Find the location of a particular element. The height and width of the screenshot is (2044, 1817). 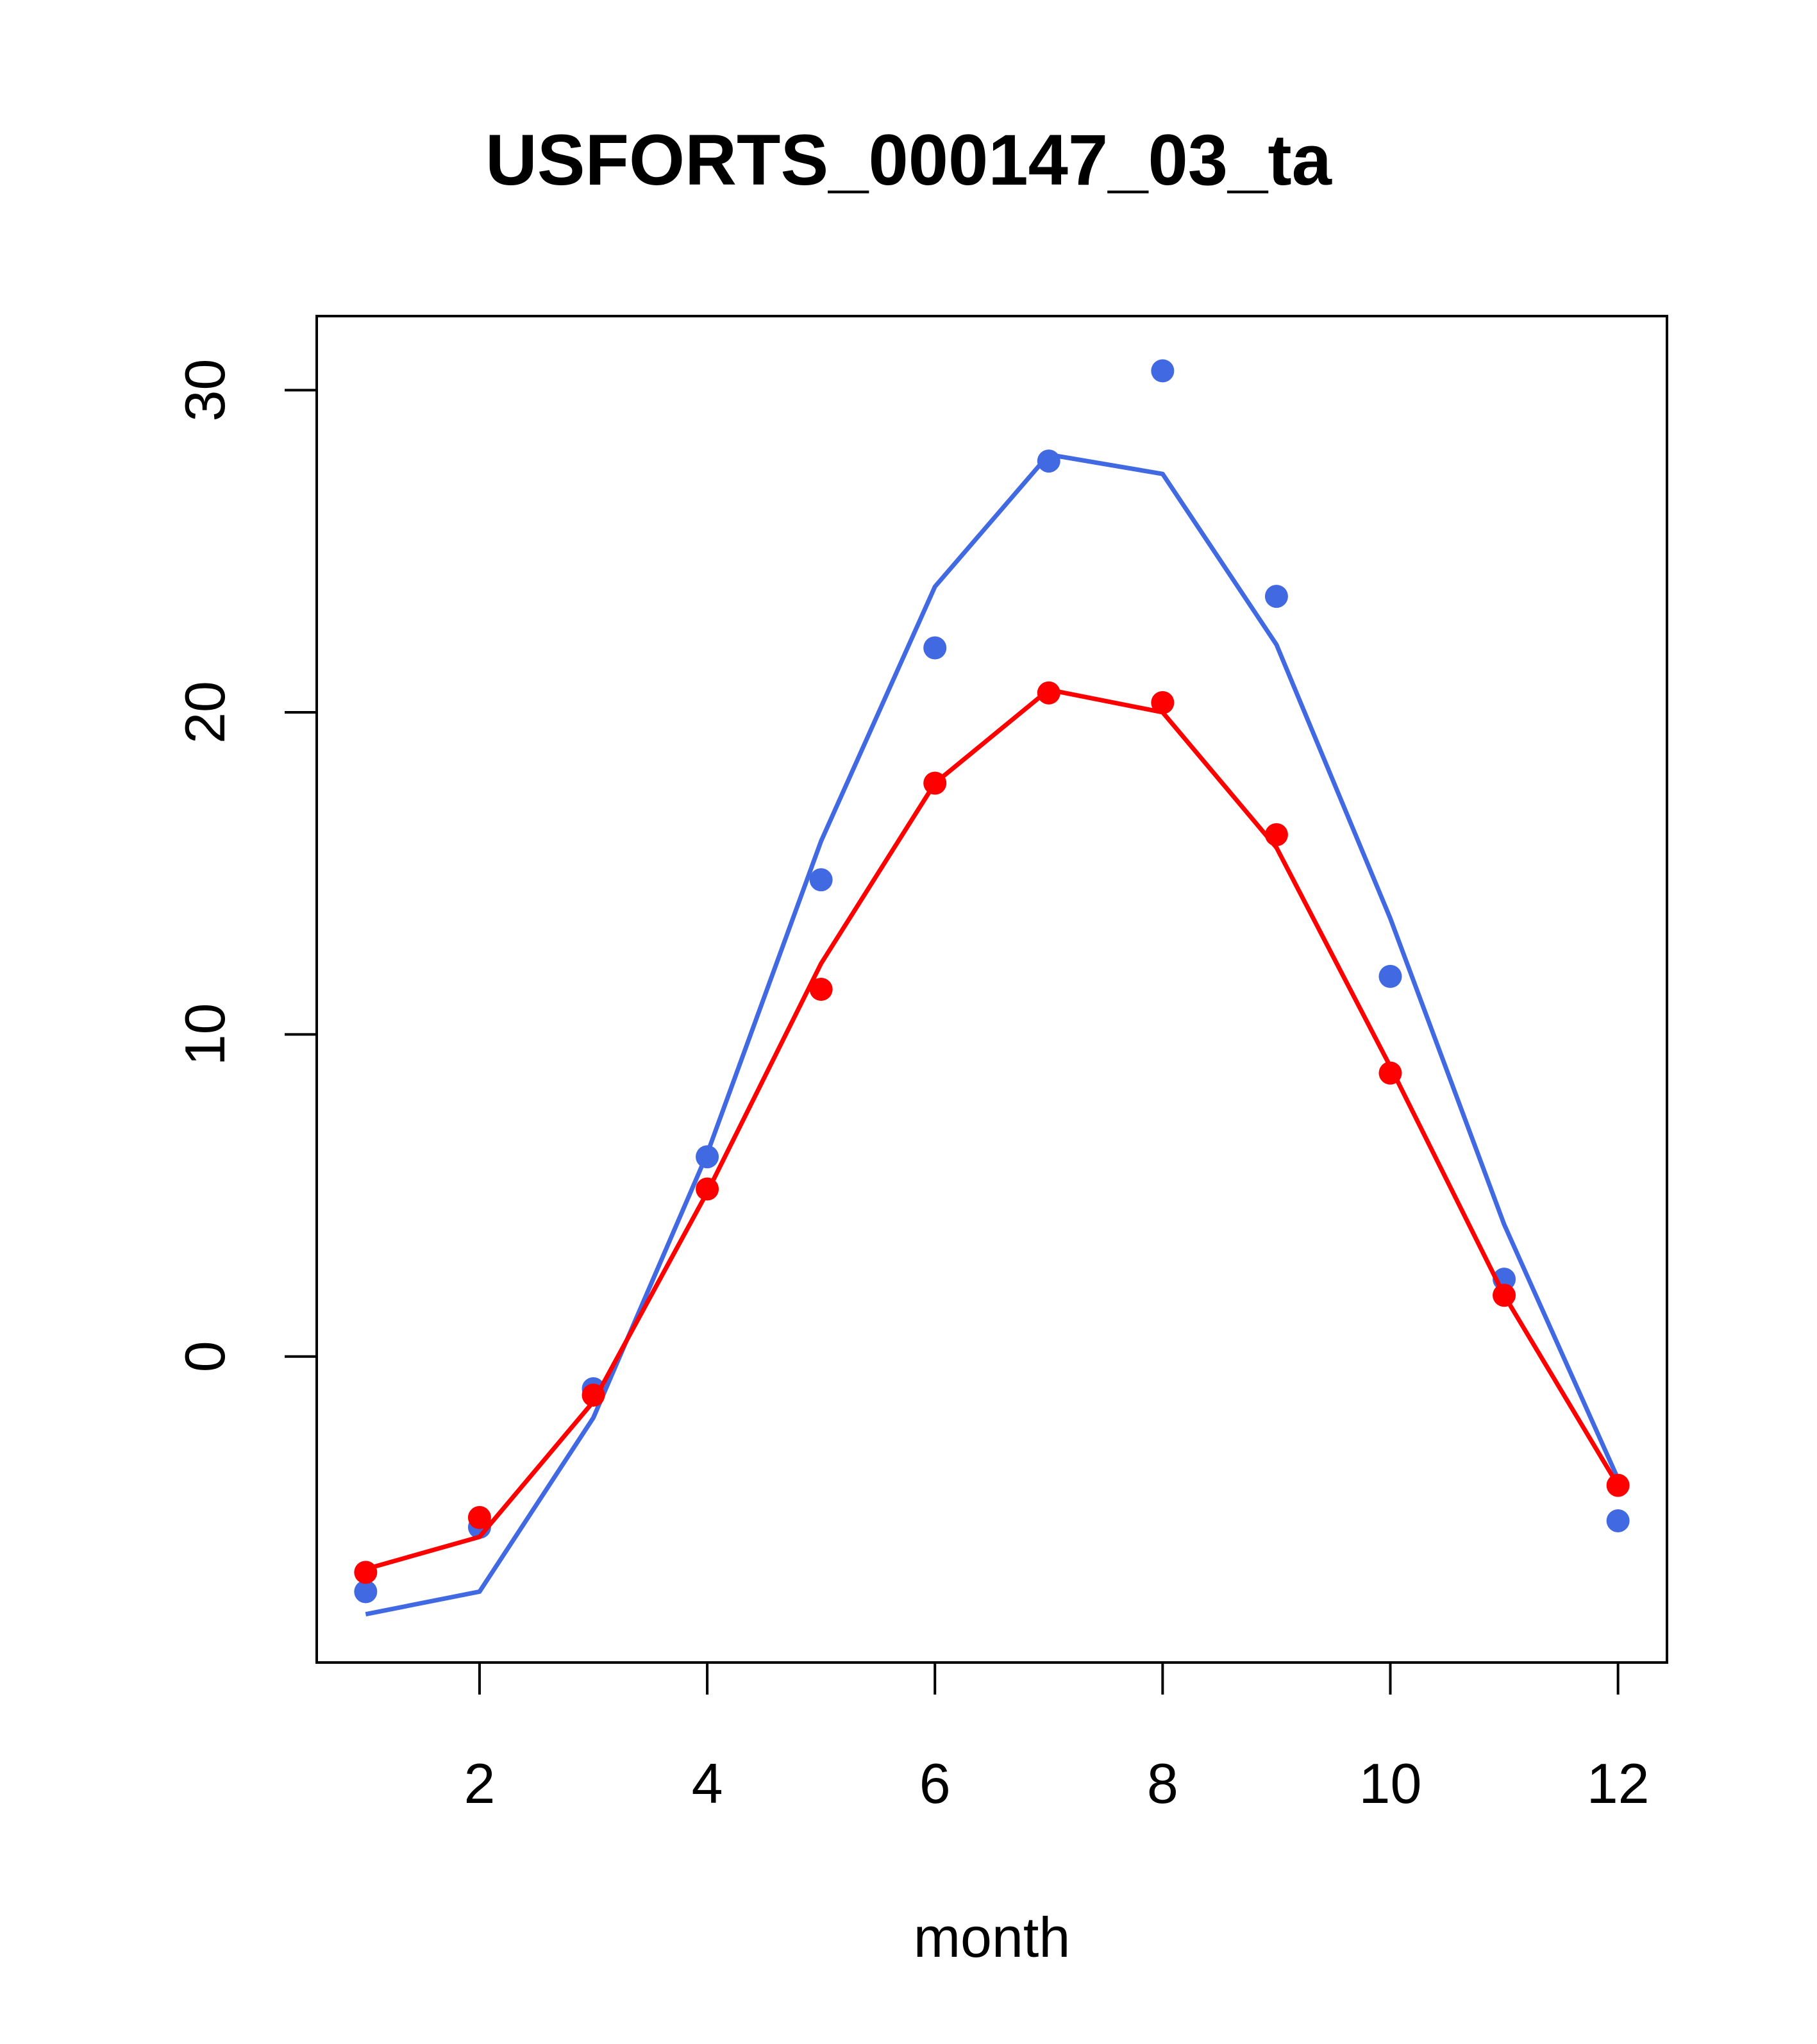

x-tick-label: 6 is located at coordinates (935, 1784).